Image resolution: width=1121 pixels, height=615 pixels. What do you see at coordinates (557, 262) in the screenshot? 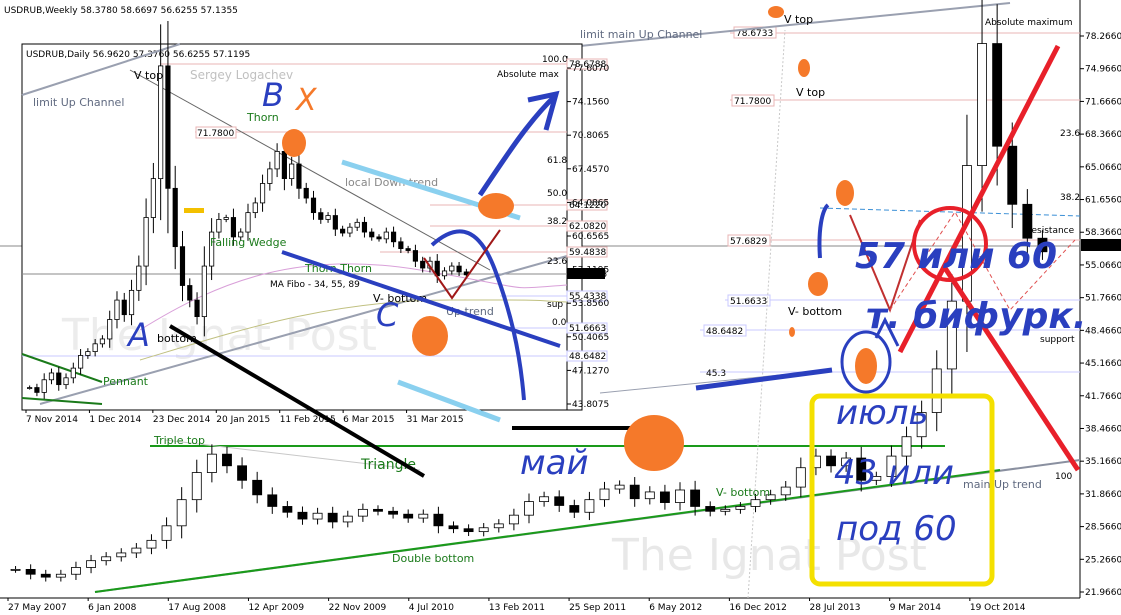
I see `daily-fib-236: 23.6` at bounding box center [557, 262].